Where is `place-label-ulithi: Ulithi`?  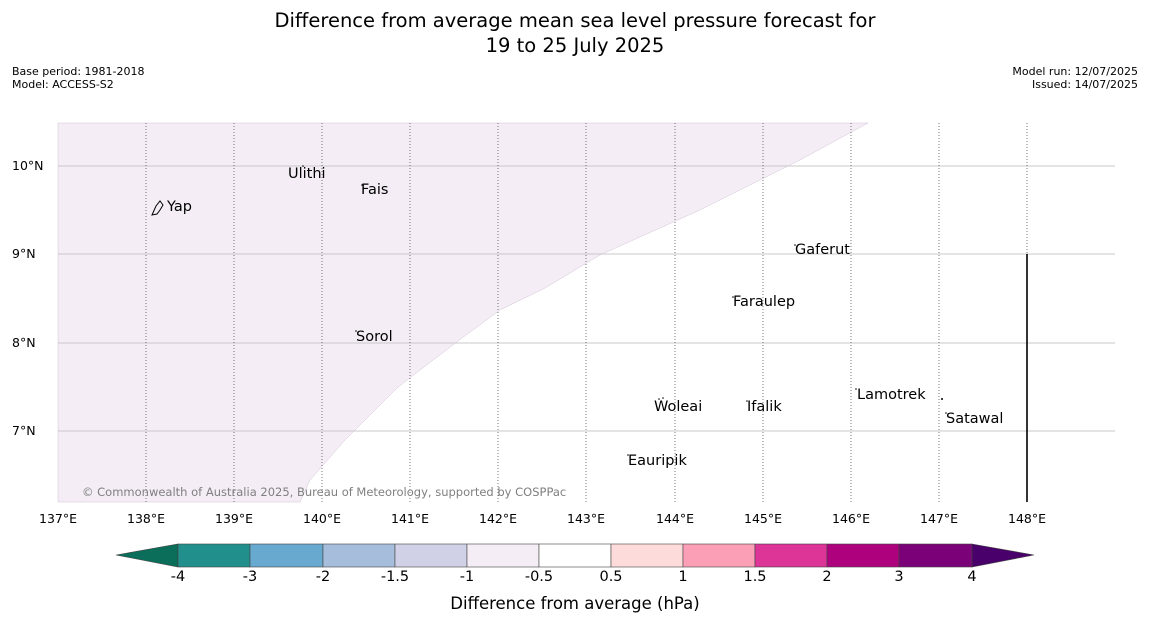
place-label-ulithi: Ulithi is located at coordinates (307, 174).